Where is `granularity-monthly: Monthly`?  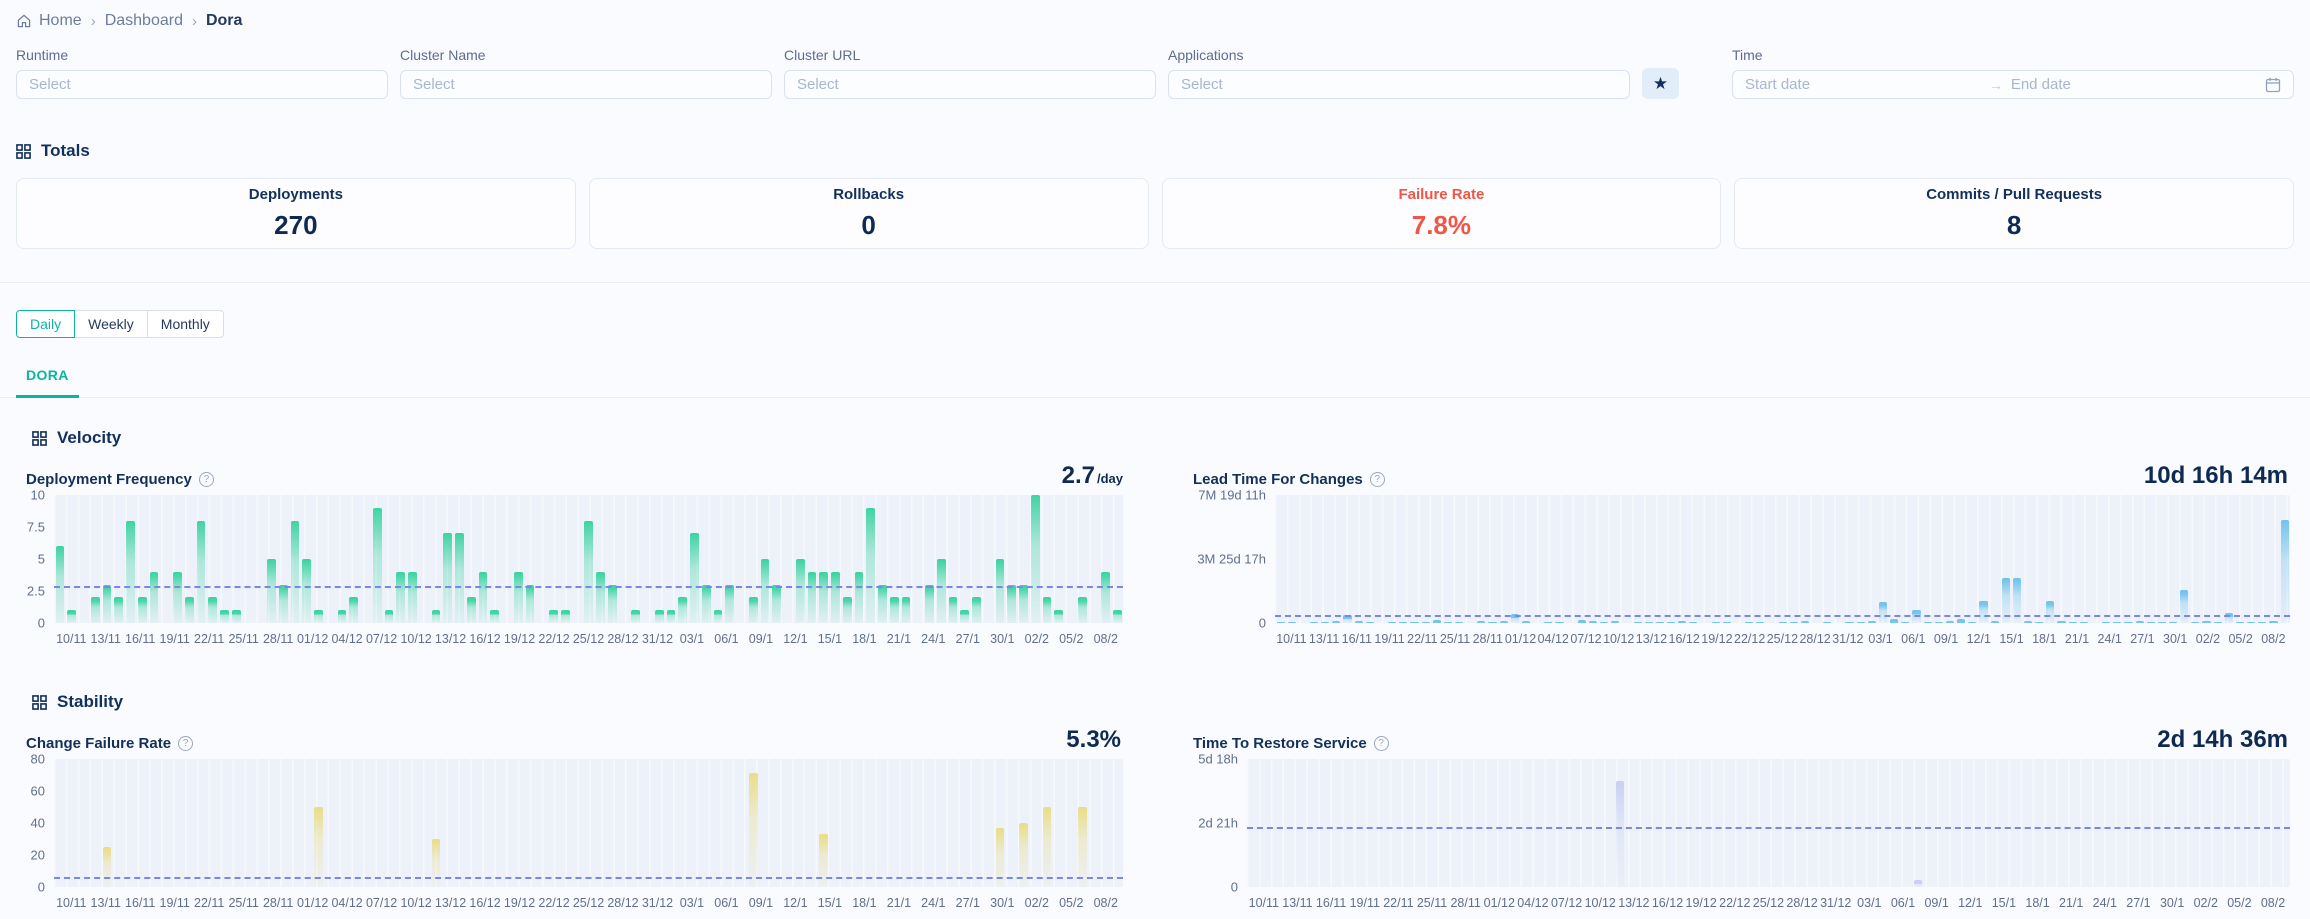 granularity-monthly: Monthly is located at coordinates (185, 324).